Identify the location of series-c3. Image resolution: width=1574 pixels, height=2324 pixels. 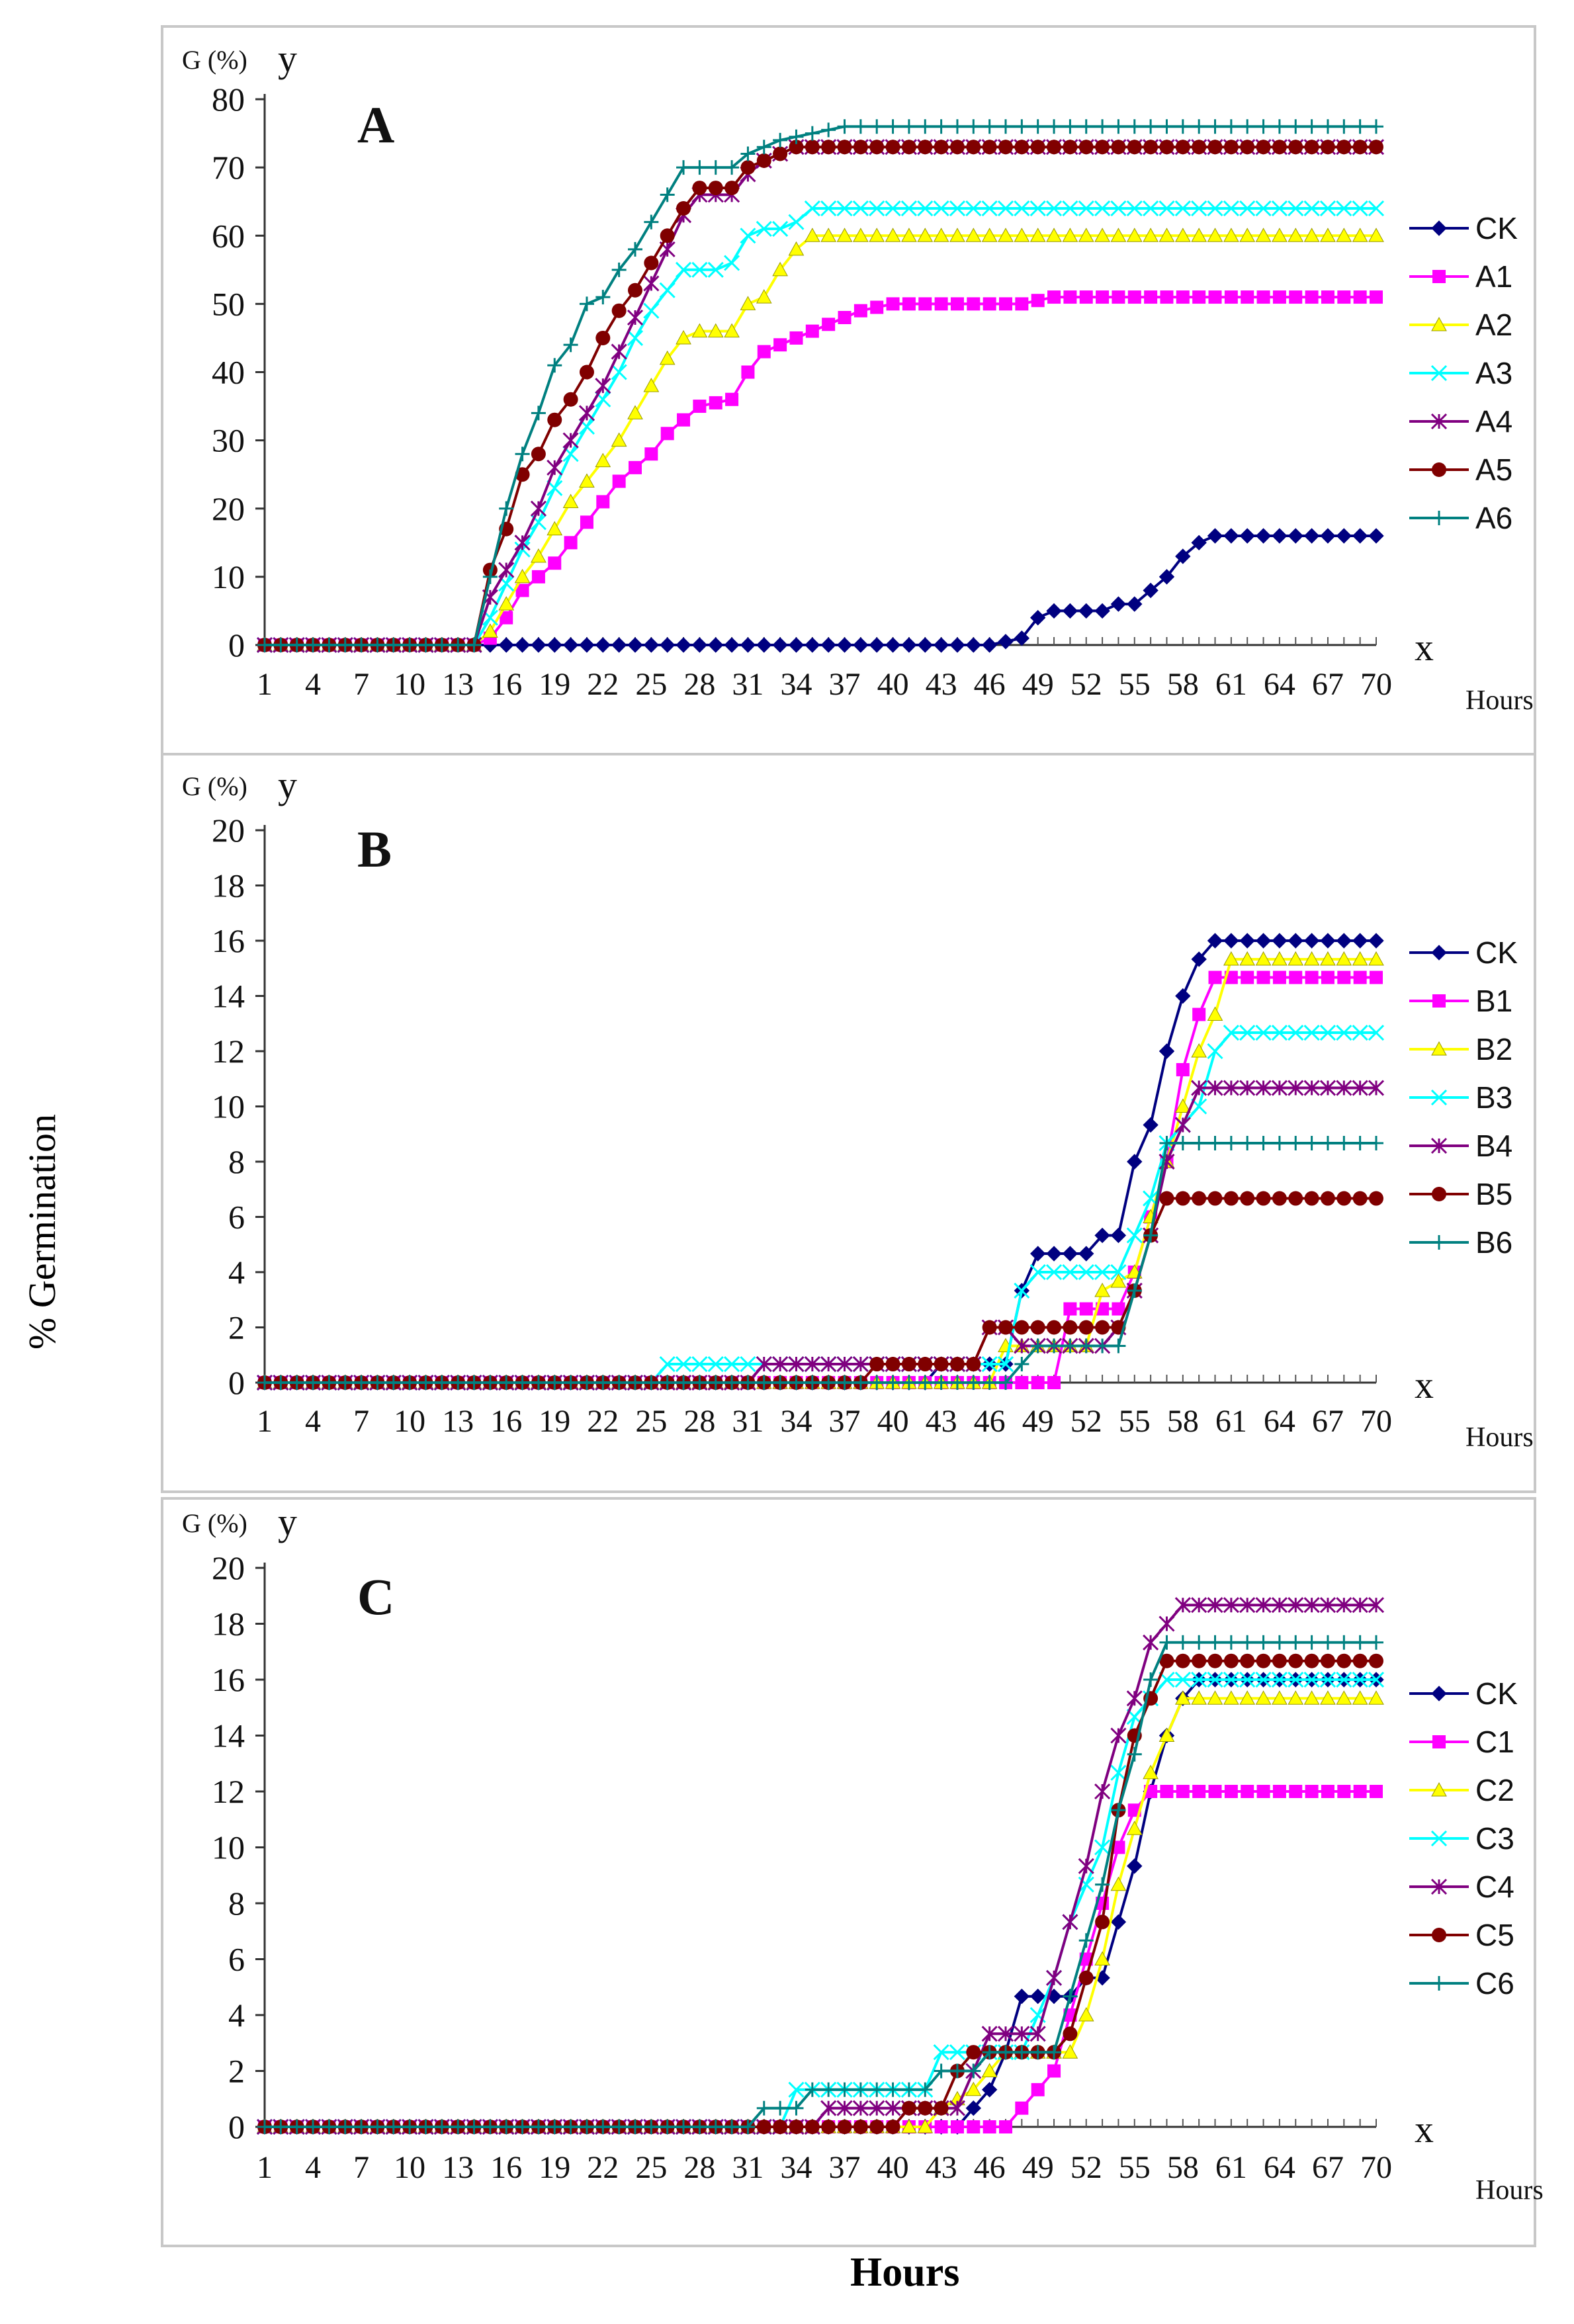
(820, 1903).